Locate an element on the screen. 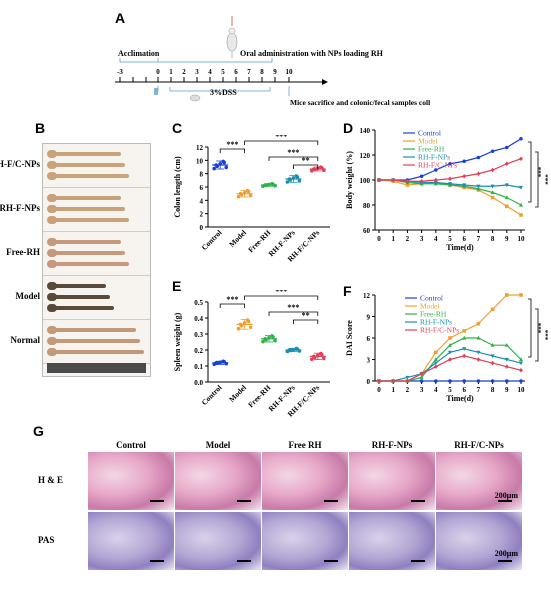 The width and height of the screenshot is (551, 605). x-axis-label: Time(d) is located at coordinates (460, 247).